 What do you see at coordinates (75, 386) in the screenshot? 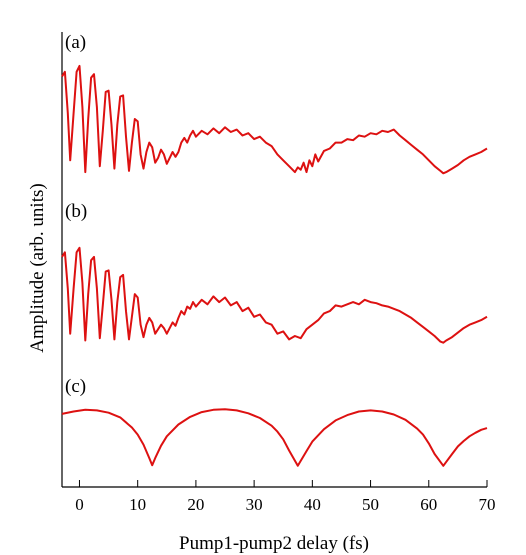
I see `panel-label: (c)` at bounding box center [75, 386].